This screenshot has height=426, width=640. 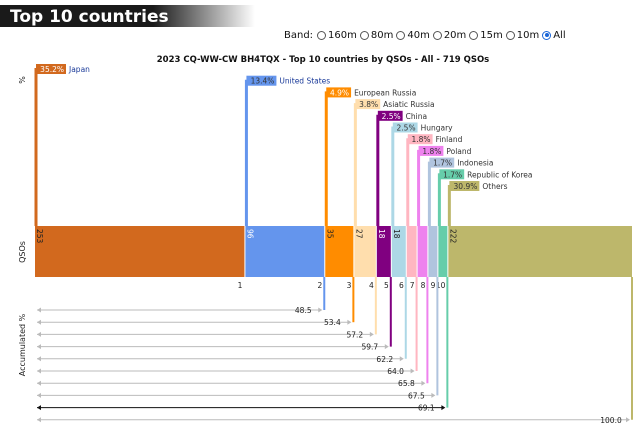 I want to click on accumulated-arrow-right-republic-of-korea, so click(x=443, y=408).